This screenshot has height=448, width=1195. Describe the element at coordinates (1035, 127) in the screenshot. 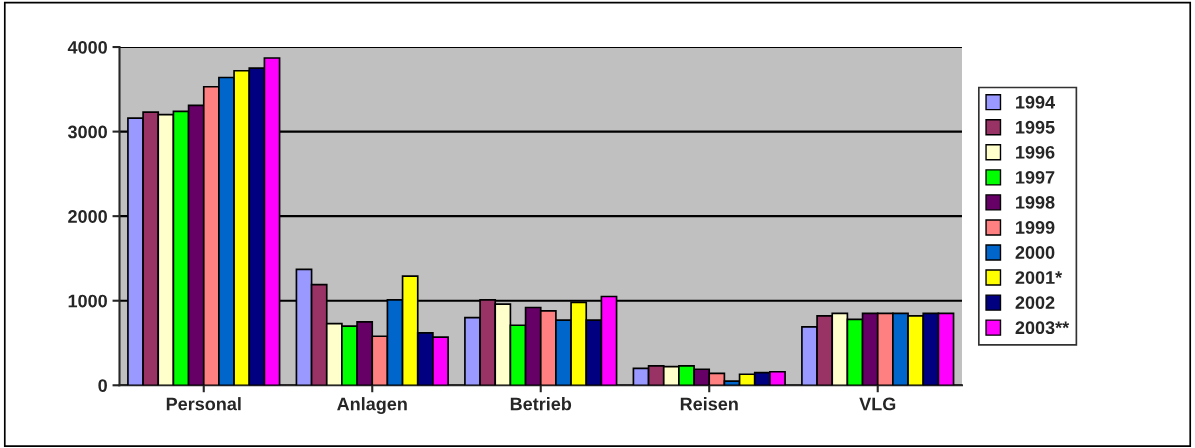

I see `legend-label: 1995` at that location.